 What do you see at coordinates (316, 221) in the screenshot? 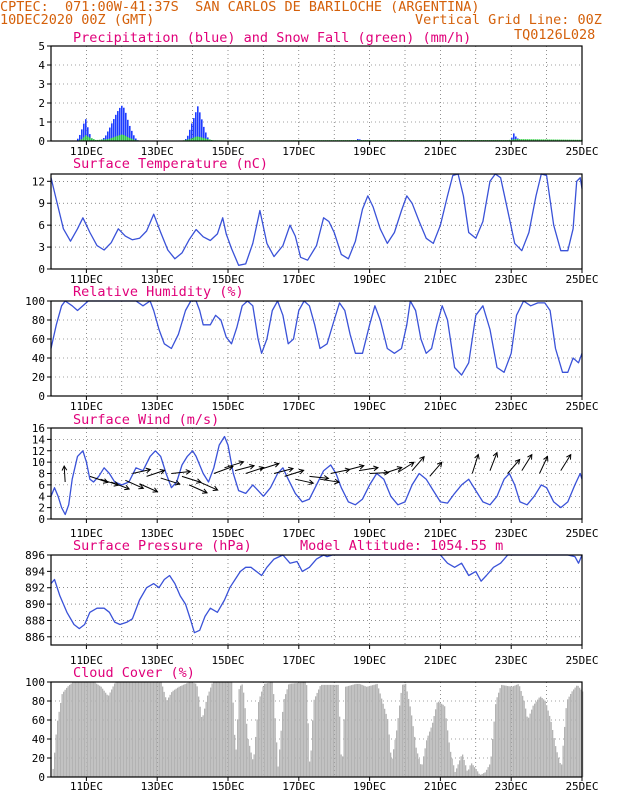
I see `temp-frame` at bounding box center [316, 221].